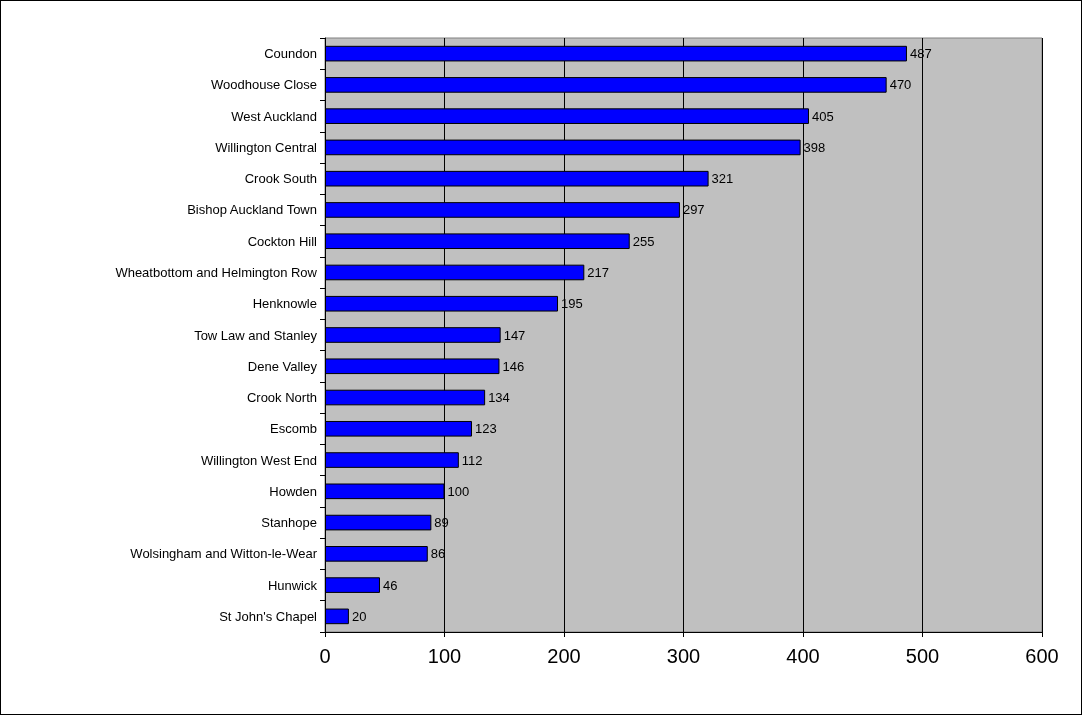 The height and width of the screenshot is (715, 1082). Describe the element at coordinates (282, 366) in the screenshot. I see `y-tick-label: Dene Valley` at that location.